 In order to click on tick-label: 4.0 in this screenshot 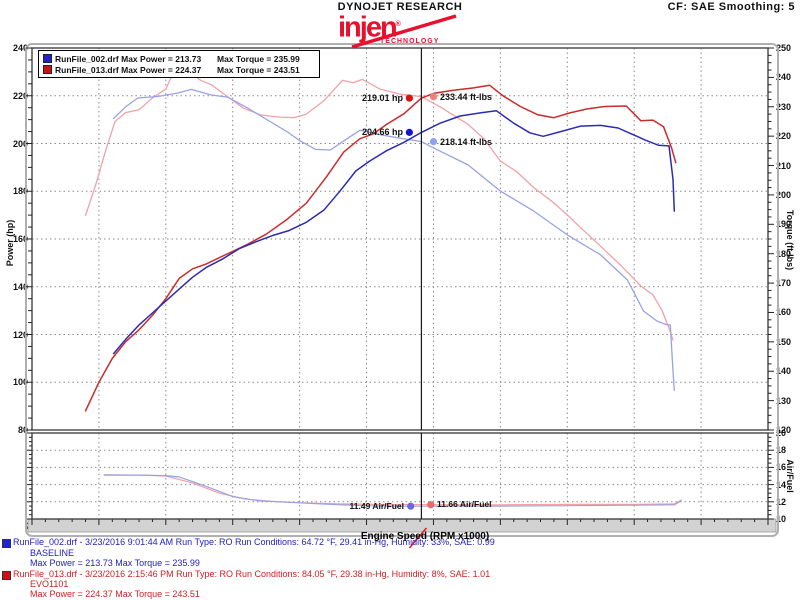, I will do `click(299, 526)`.